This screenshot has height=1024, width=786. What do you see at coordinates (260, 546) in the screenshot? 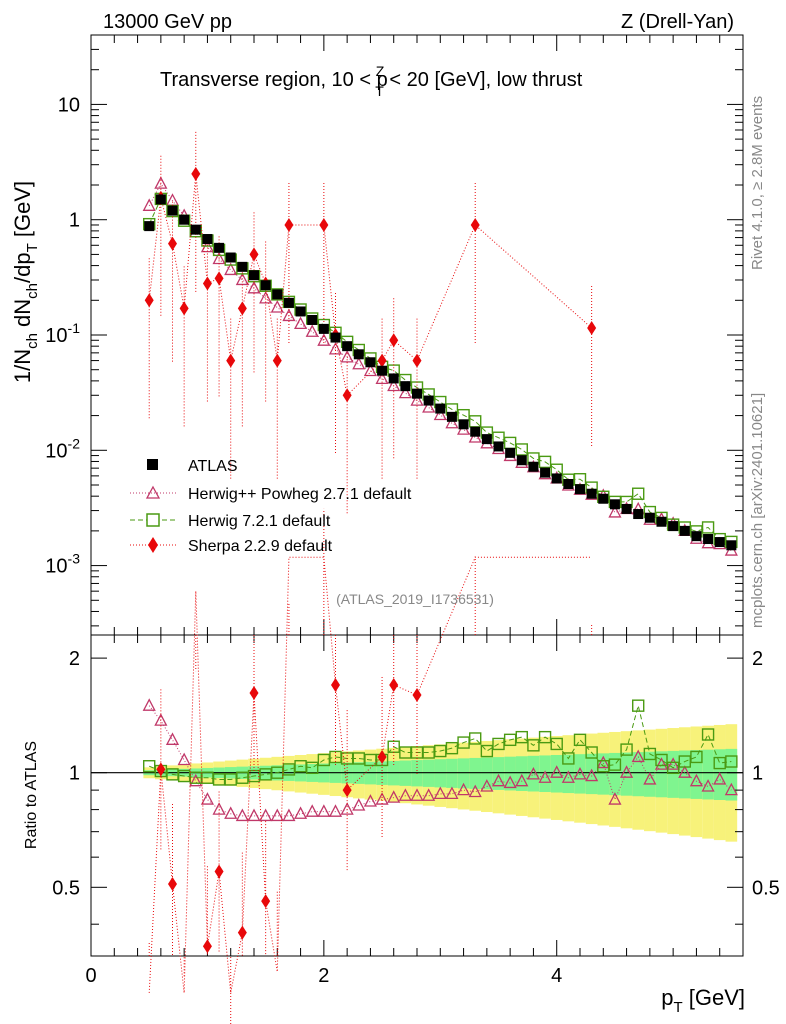
I see `legend-label-sherpa: Sherpa 2.2.9 default` at bounding box center [260, 546].